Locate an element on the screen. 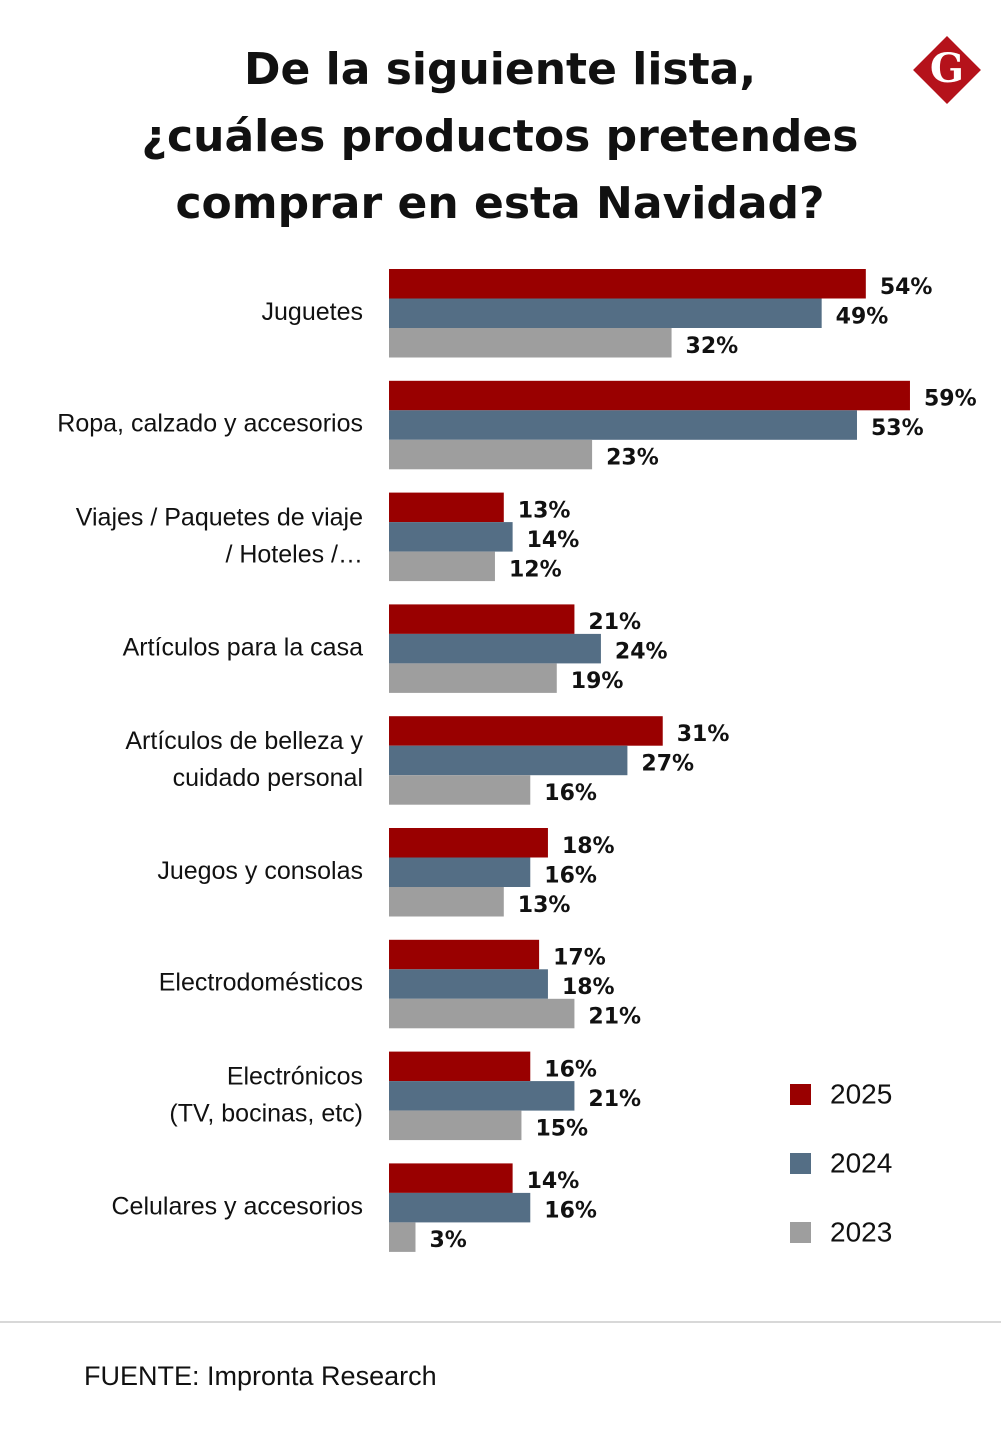 This screenshot has width=1001, height=1442. value-label: 31% is located at coordinates (703, 734).